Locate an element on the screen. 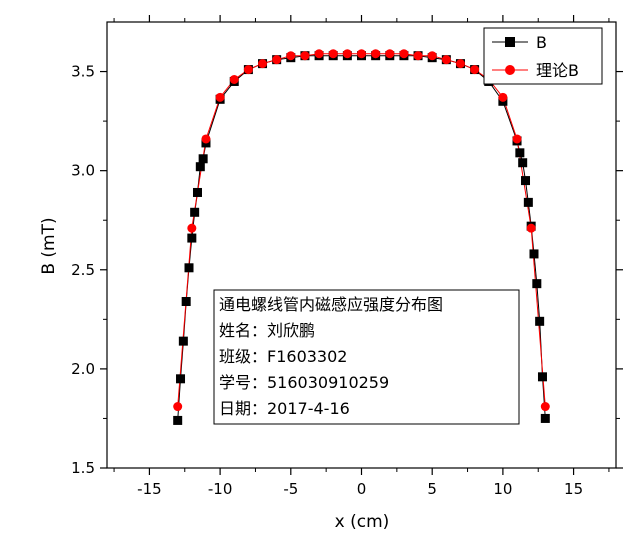 Image resolution: width=635 pixels, height=552 pixels. y-tick-label: 1.5 is located at coordinates (83, 468).